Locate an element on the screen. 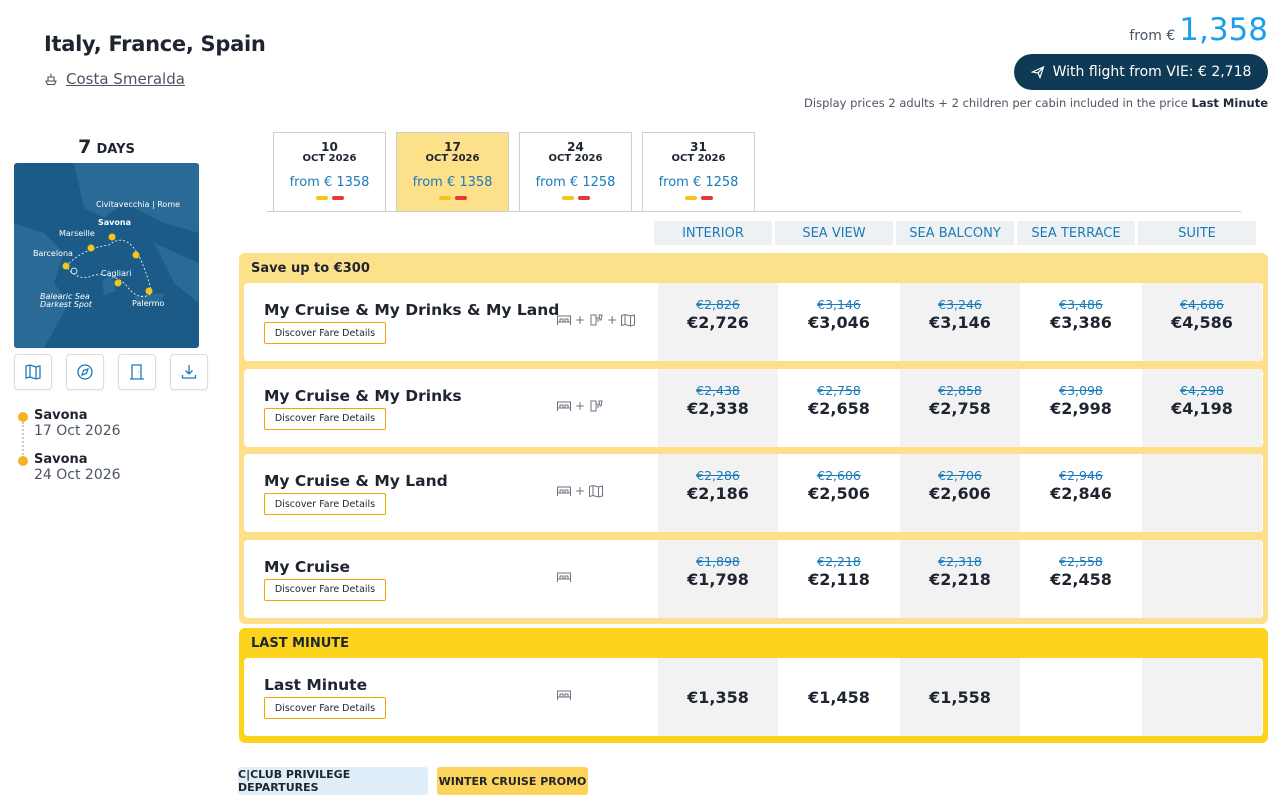 The height and width of the screenshot is (800, 1283). price-cell: €2,706 €2,606 is located at coordinates (960, 493).